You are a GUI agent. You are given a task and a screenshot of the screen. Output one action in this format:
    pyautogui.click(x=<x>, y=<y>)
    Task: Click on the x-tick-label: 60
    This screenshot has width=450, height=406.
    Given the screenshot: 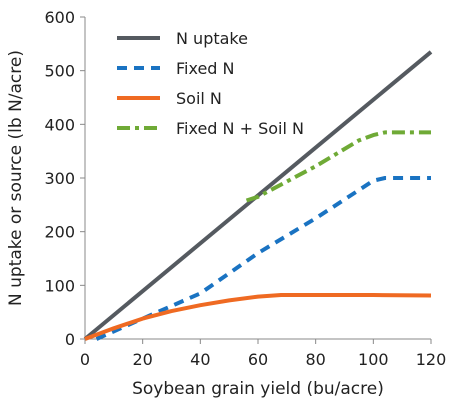 What is the action you would take?
    pyautogui.click(x=258, y=359)
    